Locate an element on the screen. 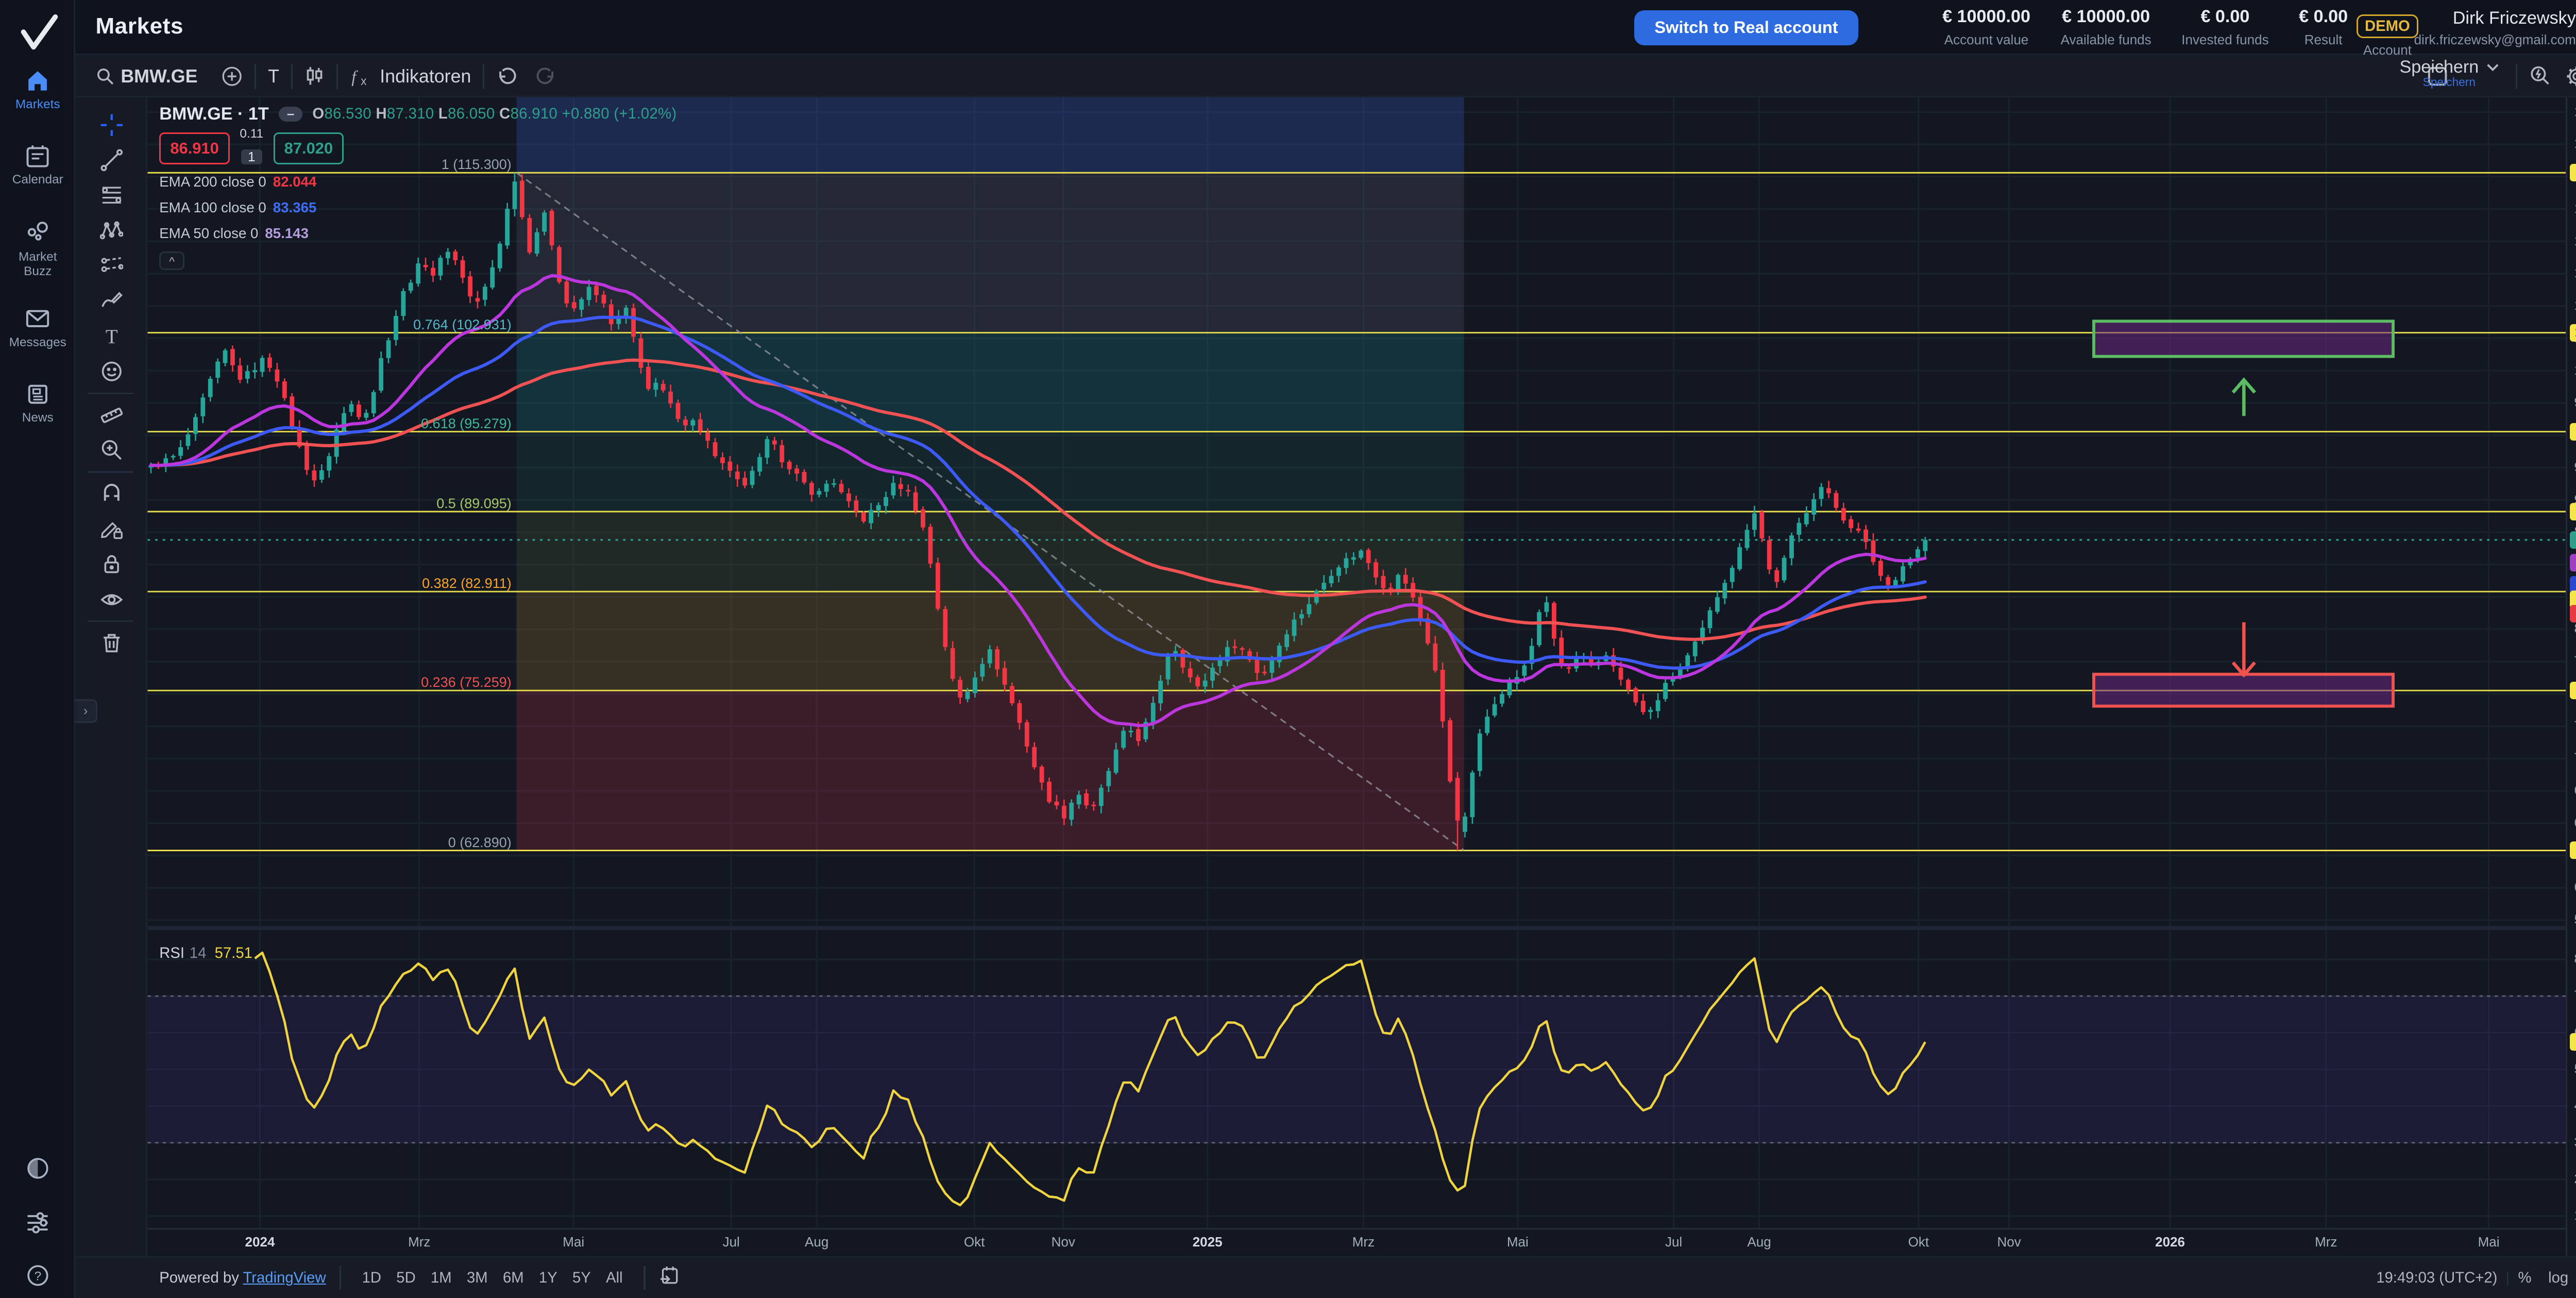  fib-retracement-tool is located at coordinates (111, 195).